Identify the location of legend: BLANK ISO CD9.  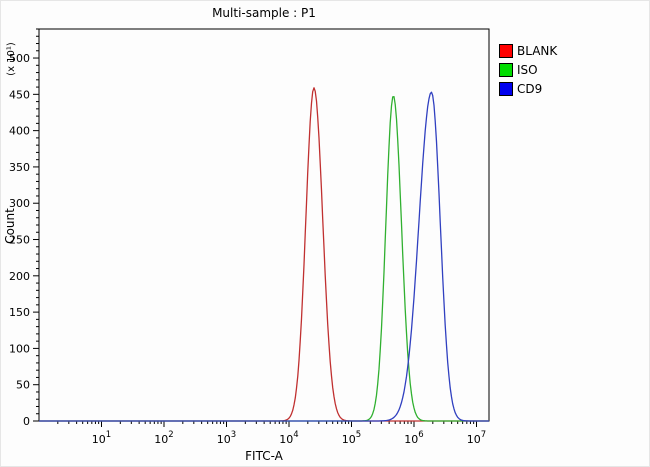
(528, 69).